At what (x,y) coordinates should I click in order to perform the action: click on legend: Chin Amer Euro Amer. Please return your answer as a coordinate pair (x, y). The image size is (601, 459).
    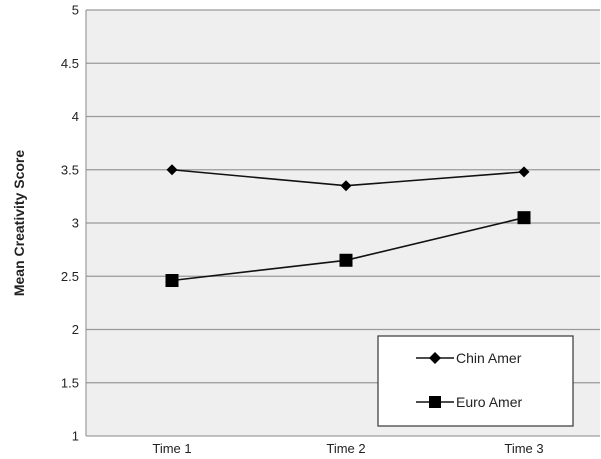
    Looking at the image, I should click on (475, 381).